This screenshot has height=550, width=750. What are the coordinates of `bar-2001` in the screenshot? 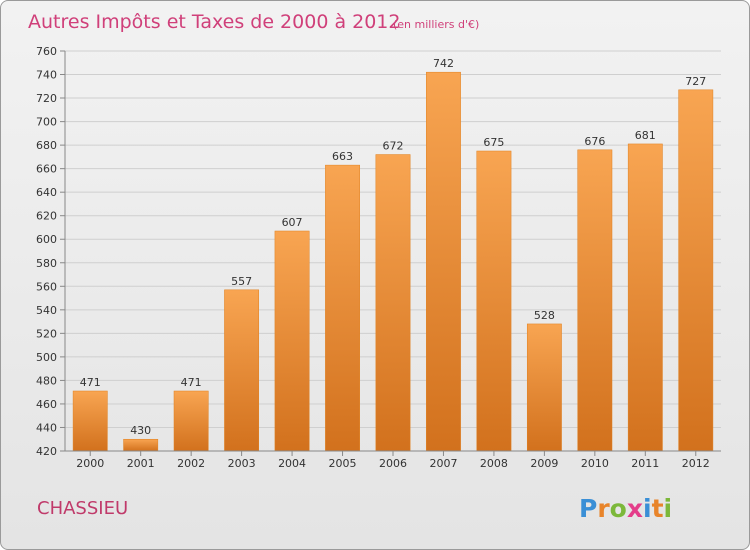 It's located at (141, 445).